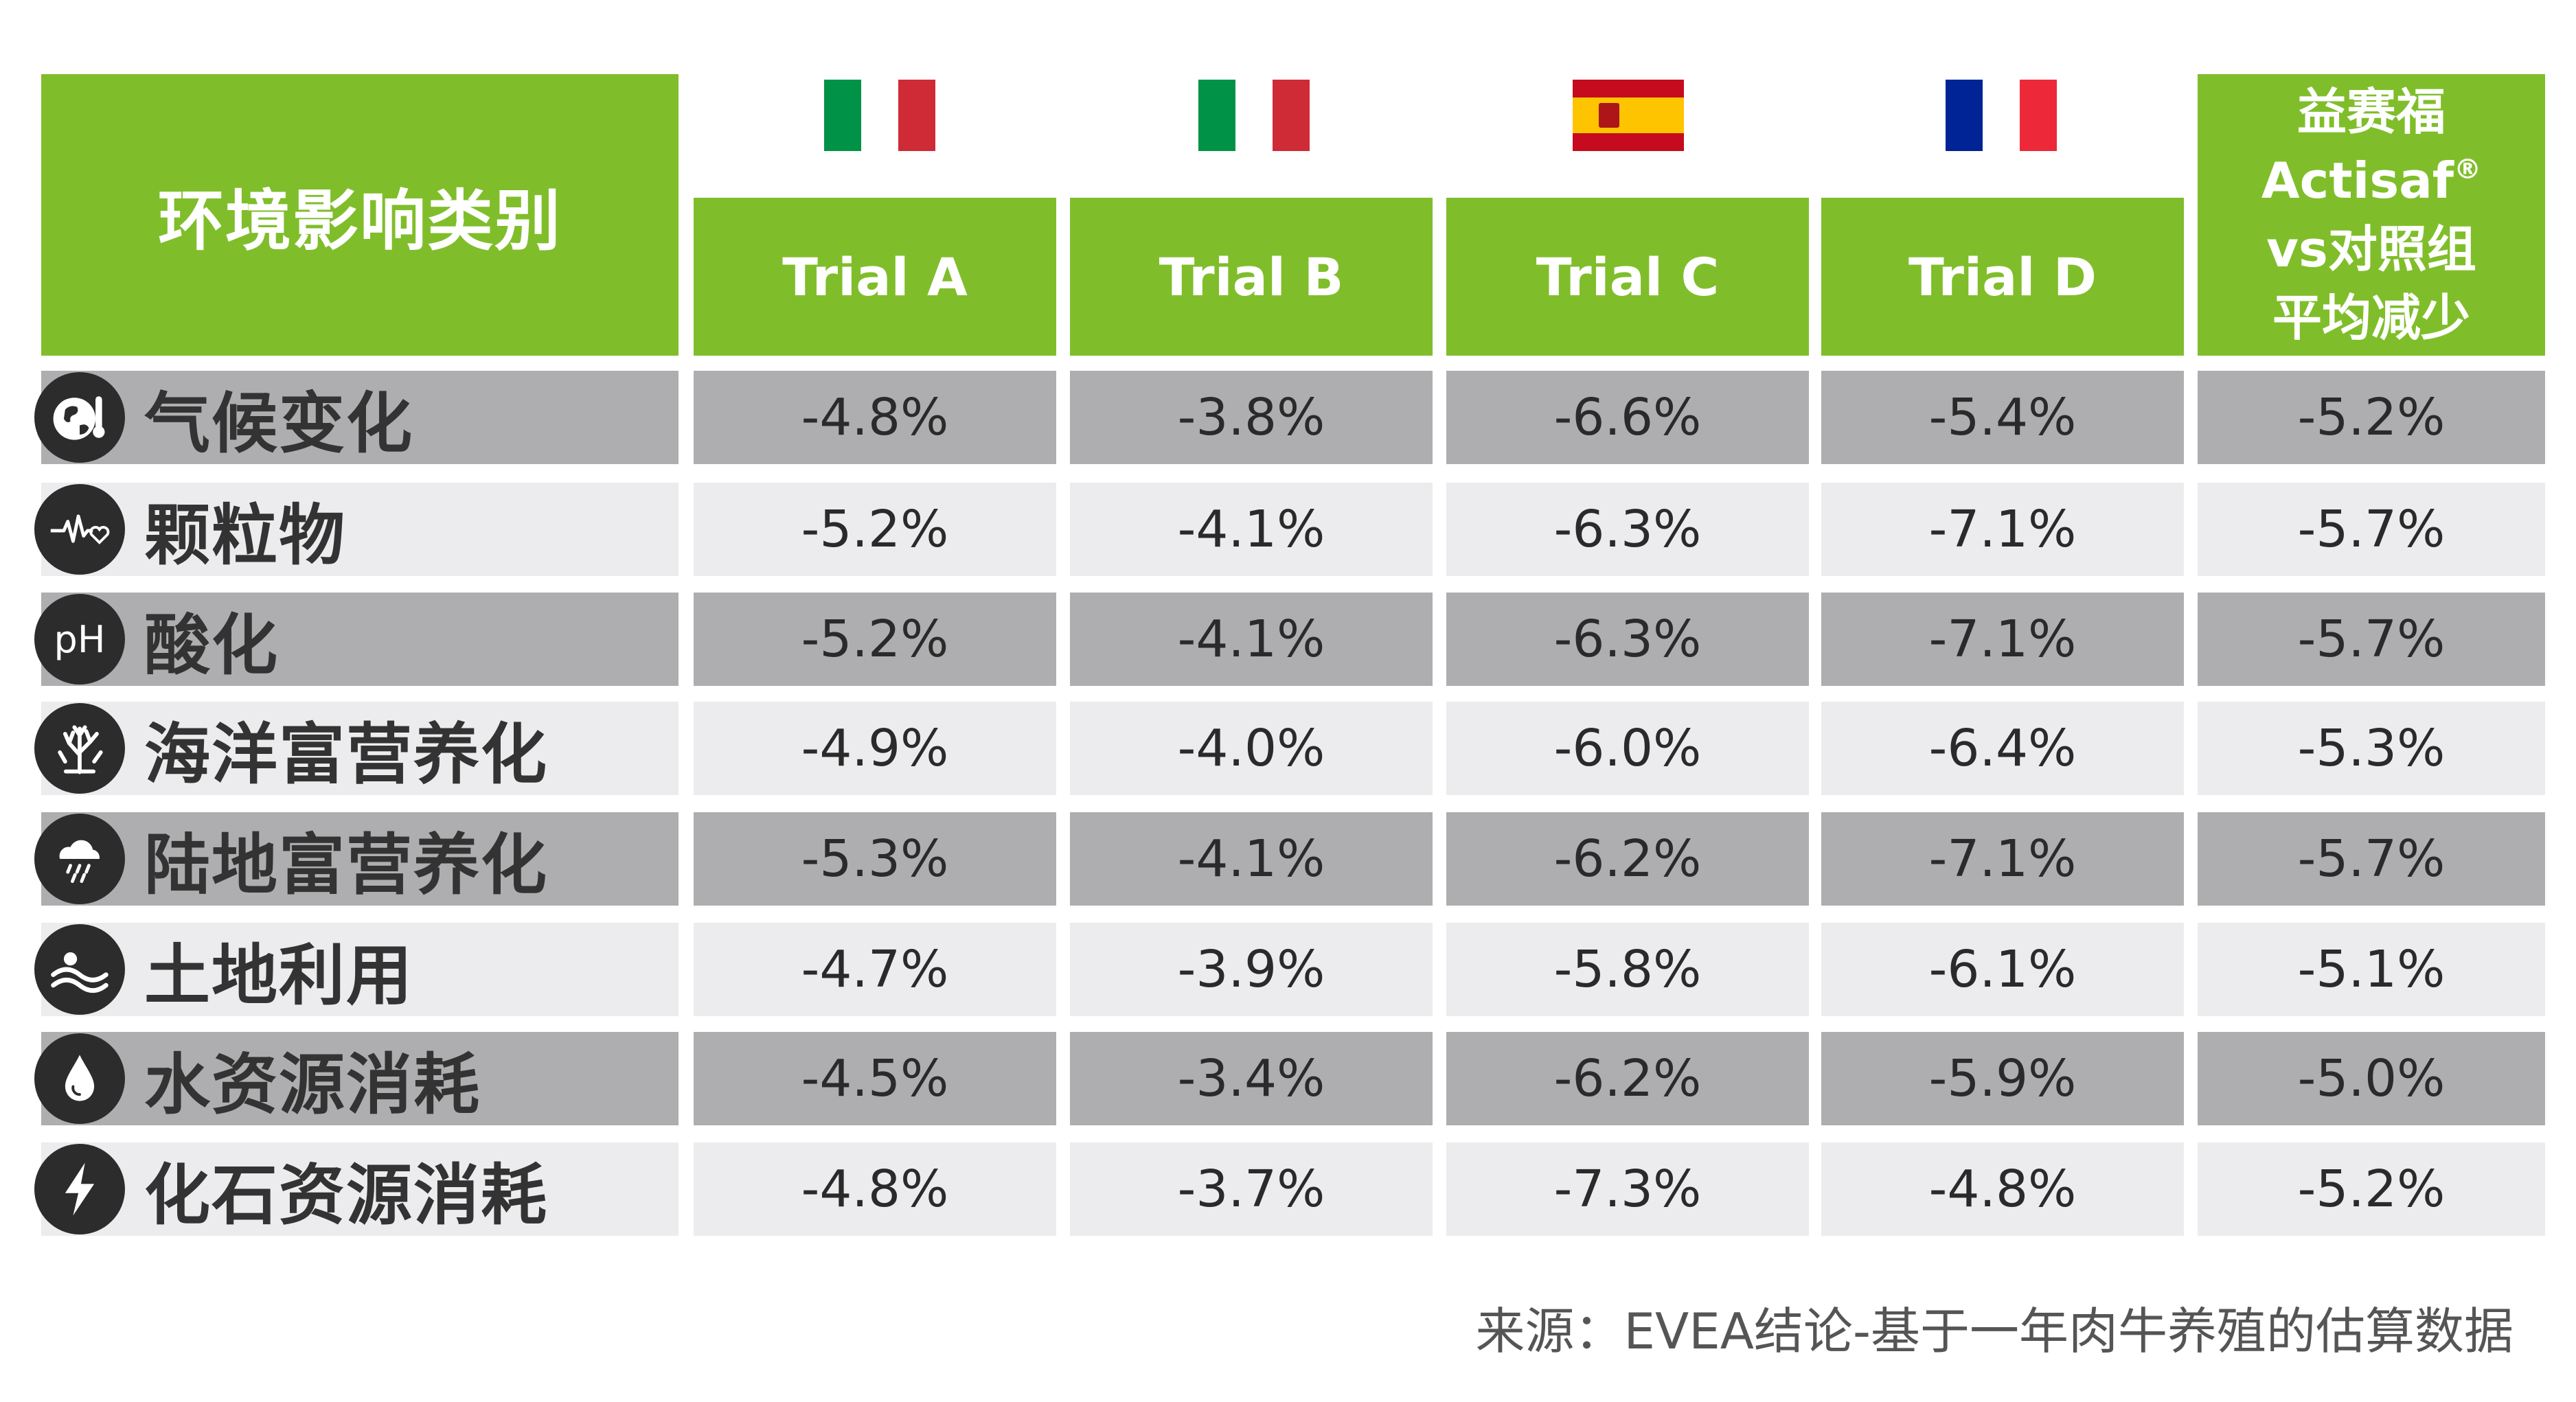  I want to click on value-cell: -3.9%, so click(1251, 969).